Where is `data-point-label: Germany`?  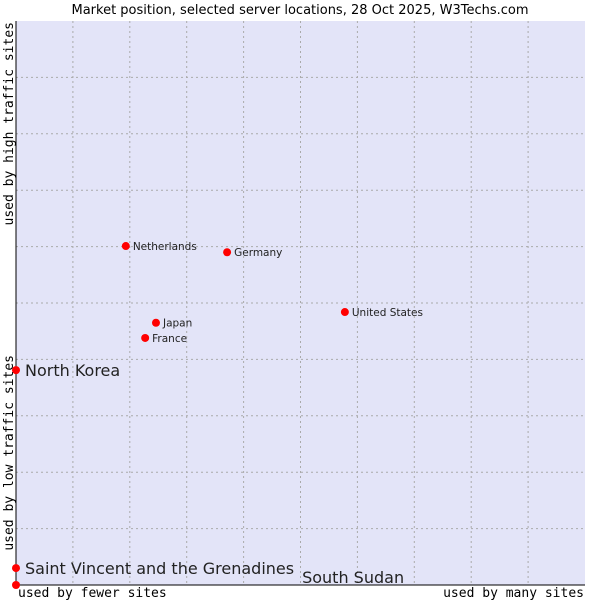 data-point-label: Germany is located at coordinates (258, 253).